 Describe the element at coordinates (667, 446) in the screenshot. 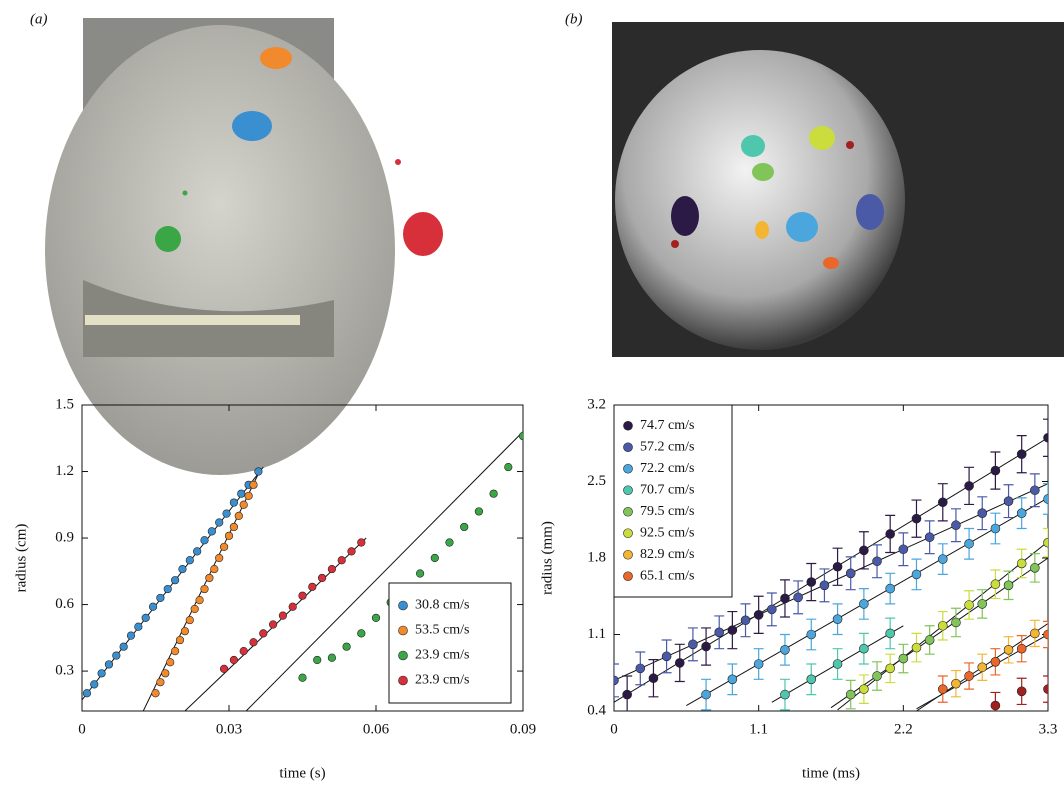

I see `legend-label: 57.2 cm/s` at that location.